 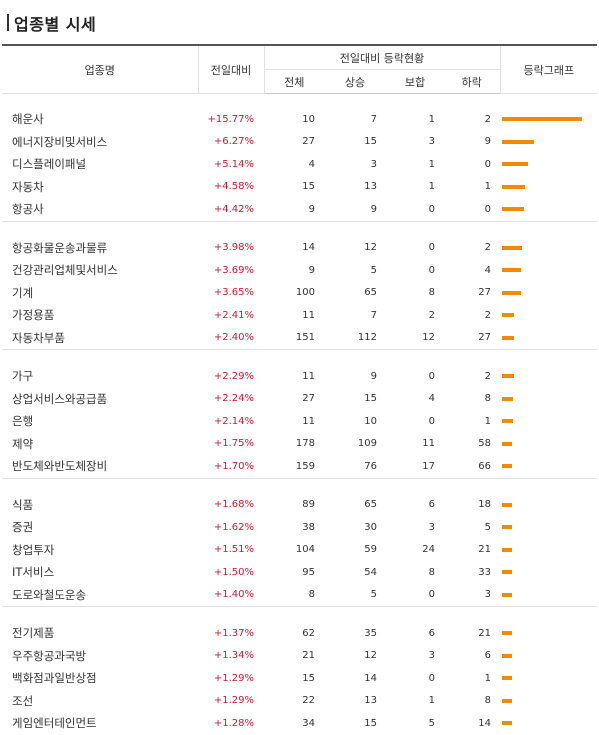 What do you see at coordinates (485, 293) in the screenshot?
I see `down-count: 27` at bounding box center [485, 293].